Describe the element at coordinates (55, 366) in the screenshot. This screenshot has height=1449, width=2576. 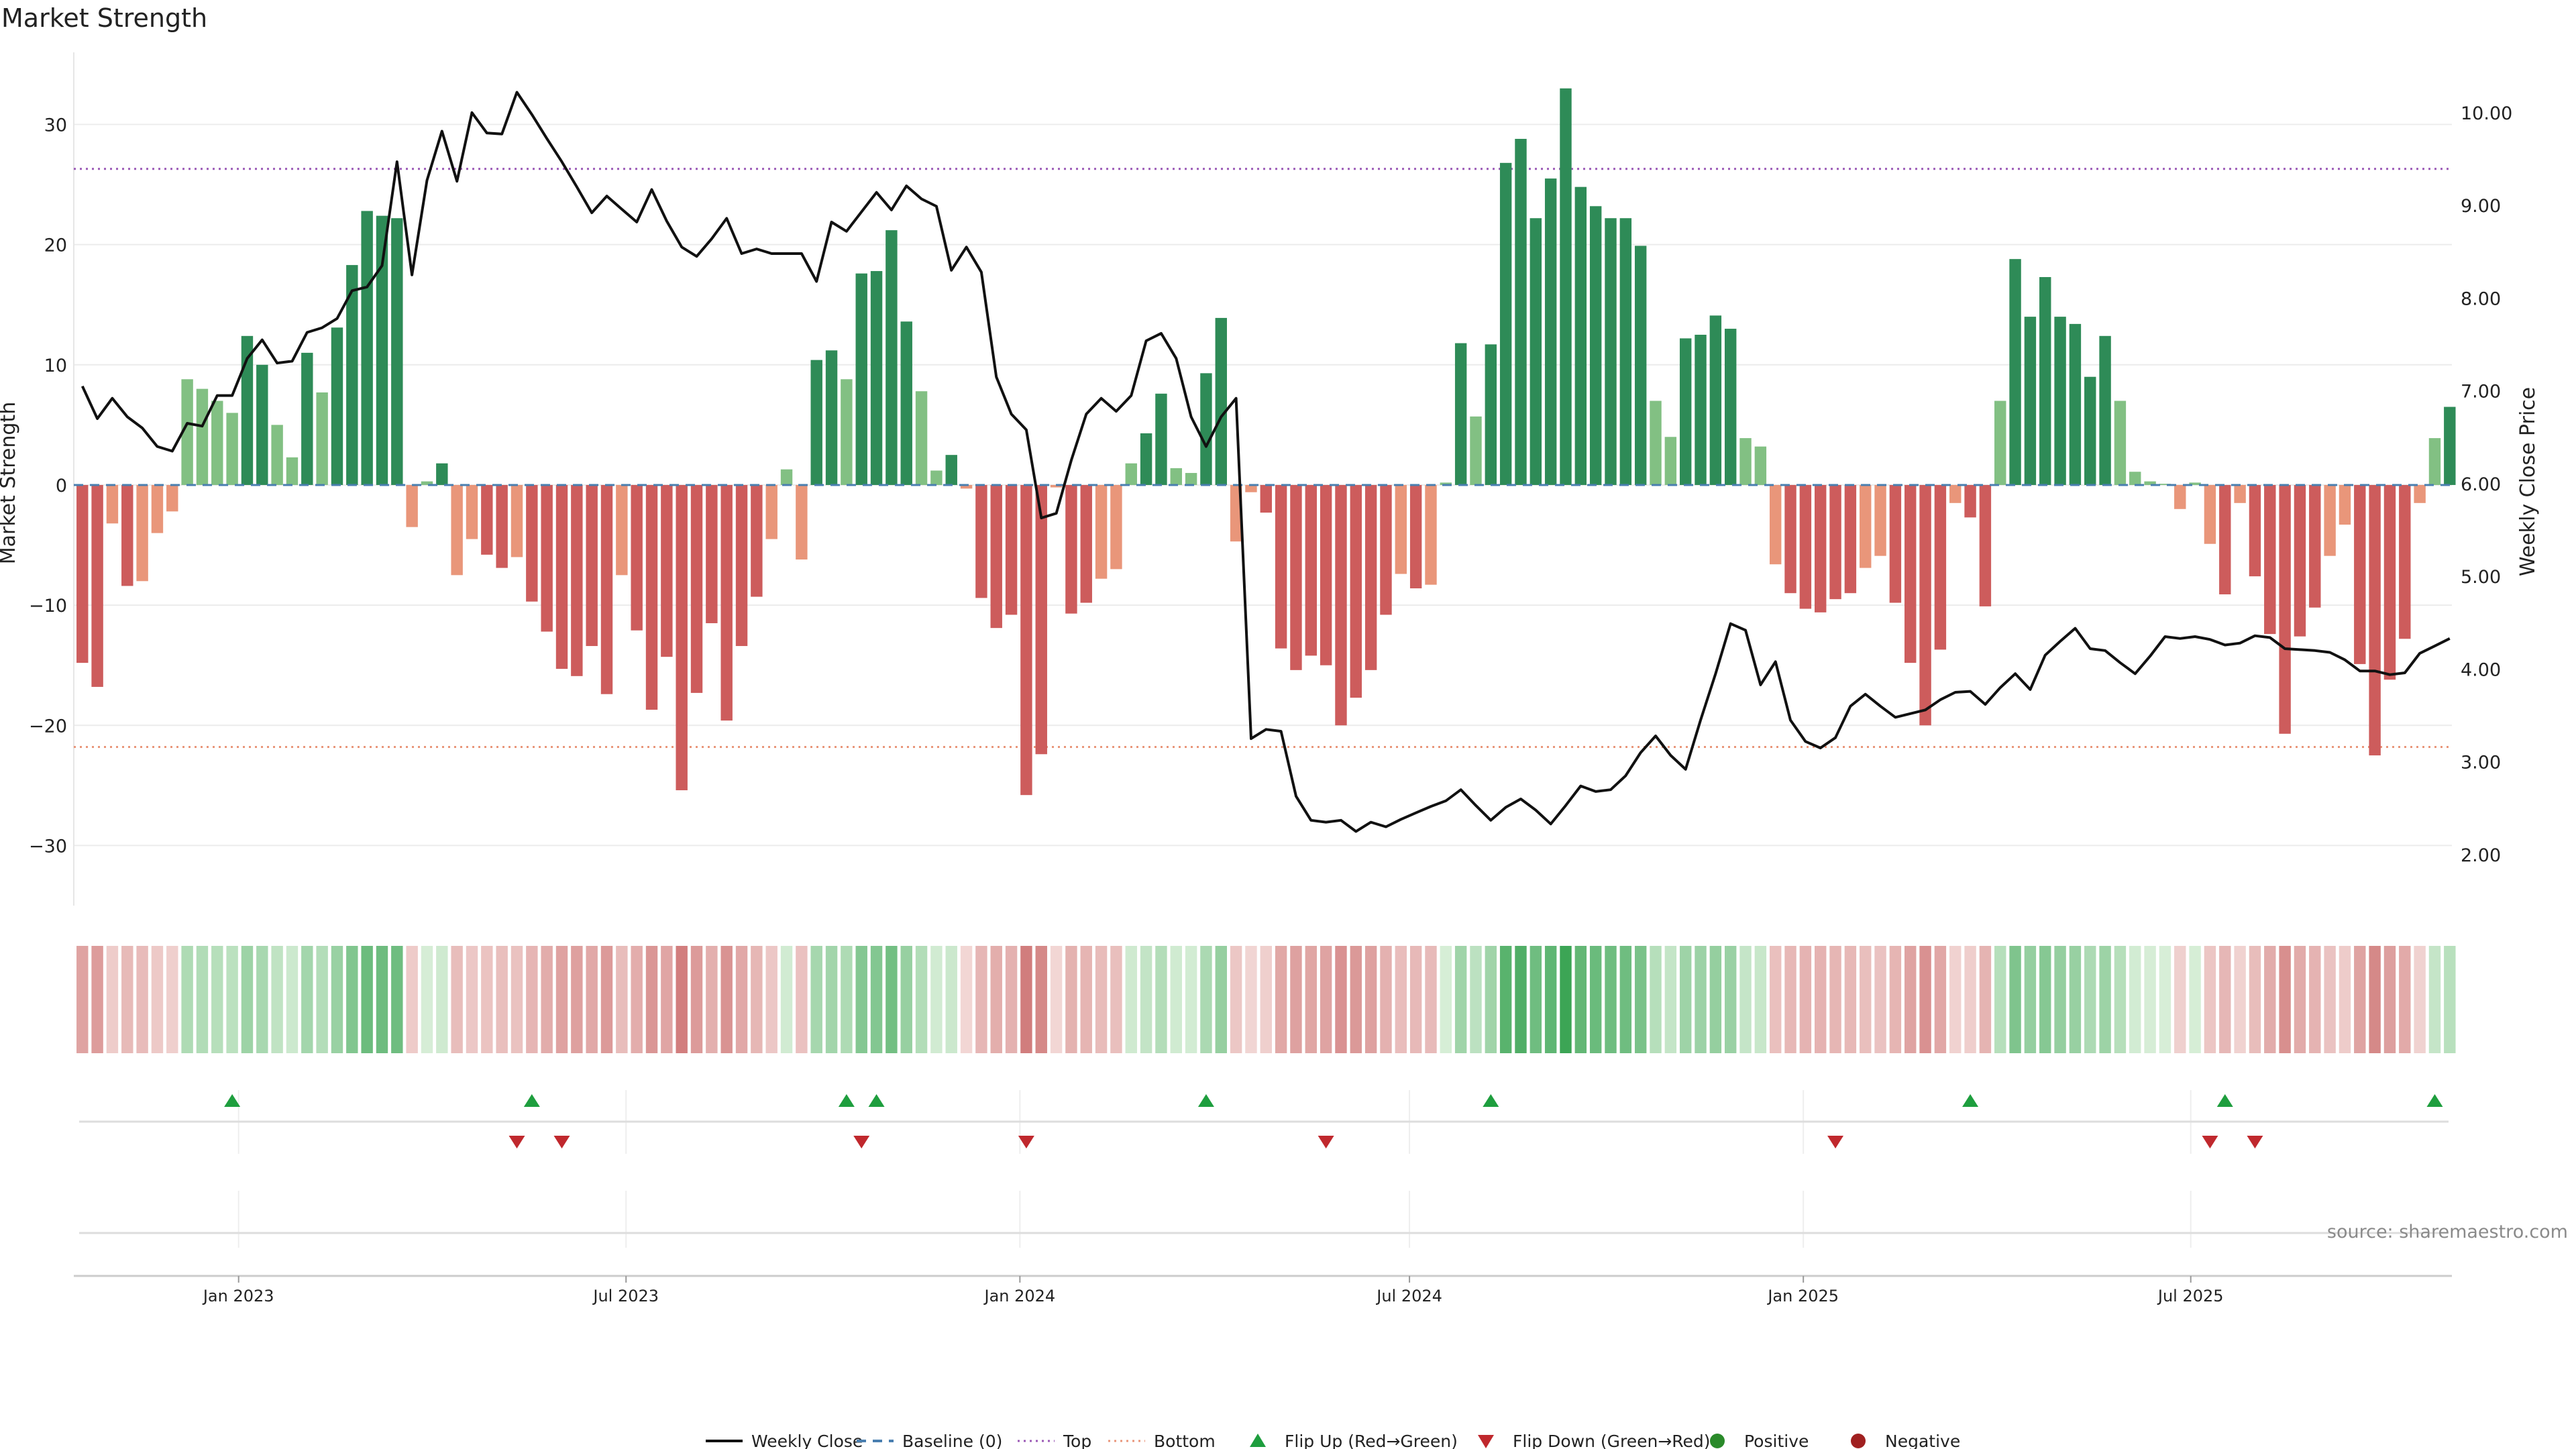
I see `y-tick-label: 10` at that location.